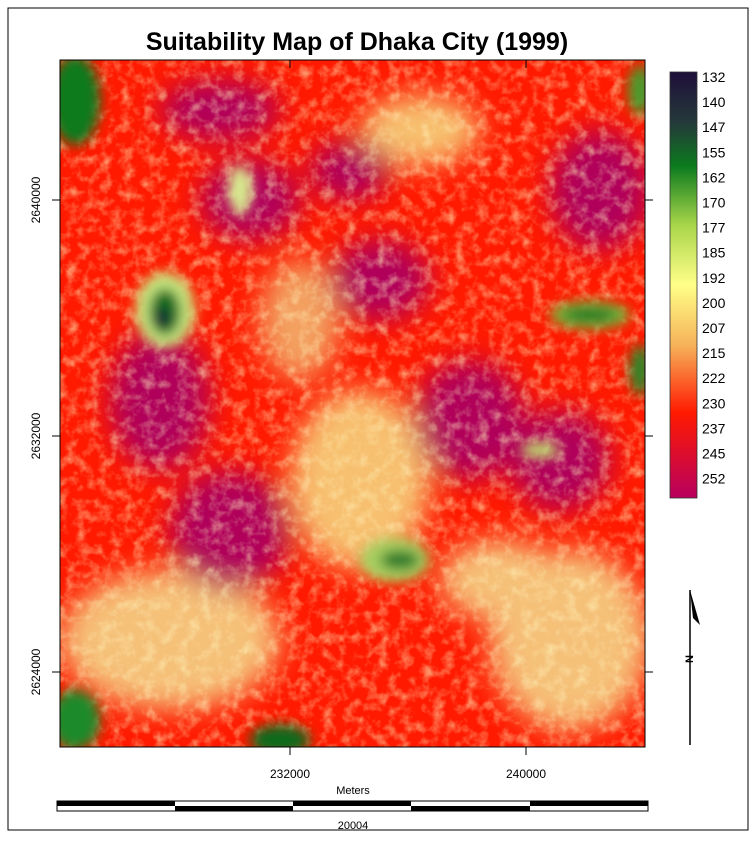  Describe the element at coordinates (690, 659) in the screenshot. I see `north-label: N` at that location.